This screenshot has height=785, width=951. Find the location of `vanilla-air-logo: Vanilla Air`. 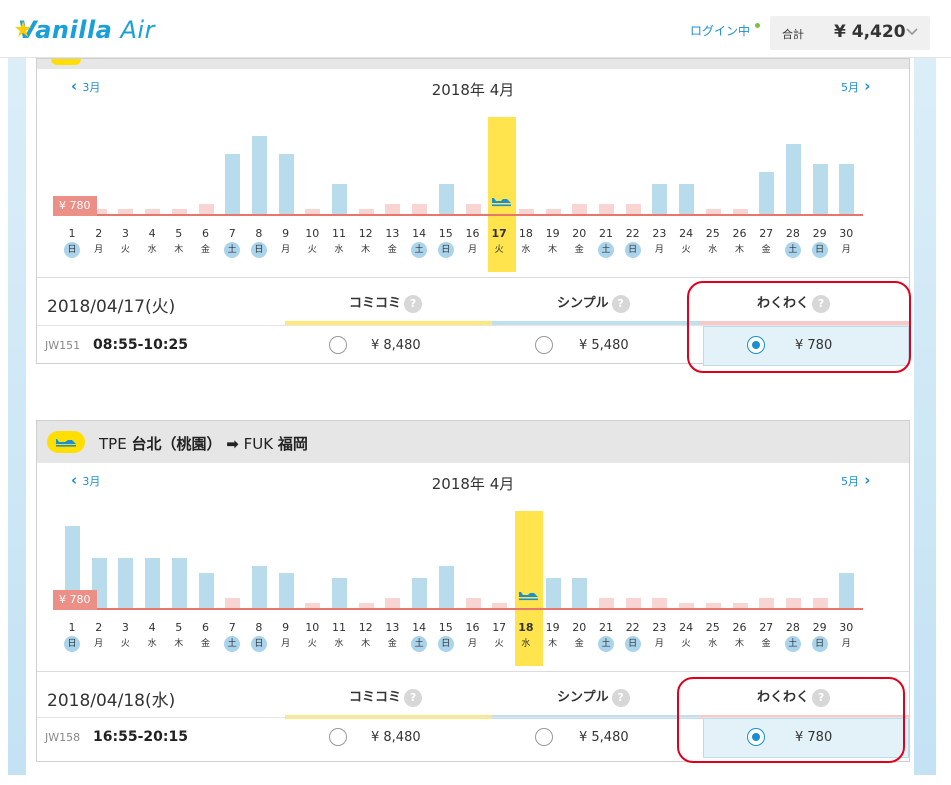

vanilla-air-logo: Vanilla Air is located at coordinates (85, 30).